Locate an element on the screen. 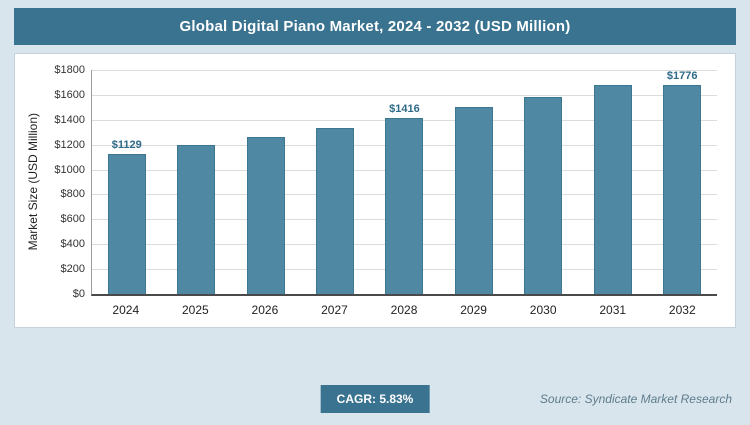 The height and width of the screenshot is (425, 750). x-tick-label: 2025 is located at coordinates (195, 310).